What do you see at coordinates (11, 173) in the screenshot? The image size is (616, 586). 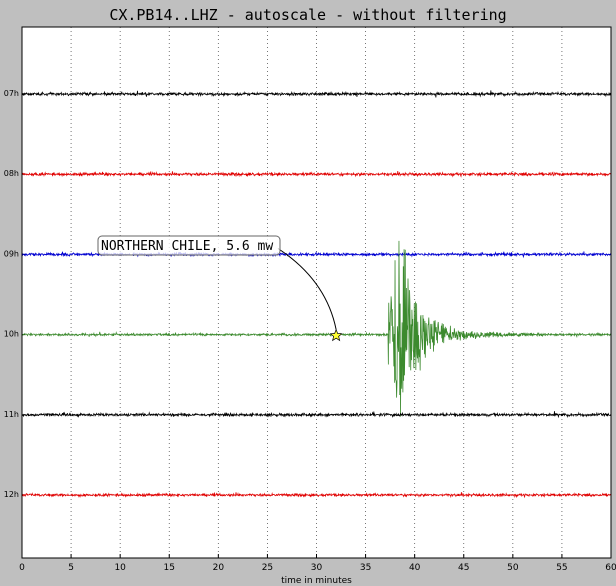 I see `trace-label-08h: 08h` at bounding box center [11, 173].